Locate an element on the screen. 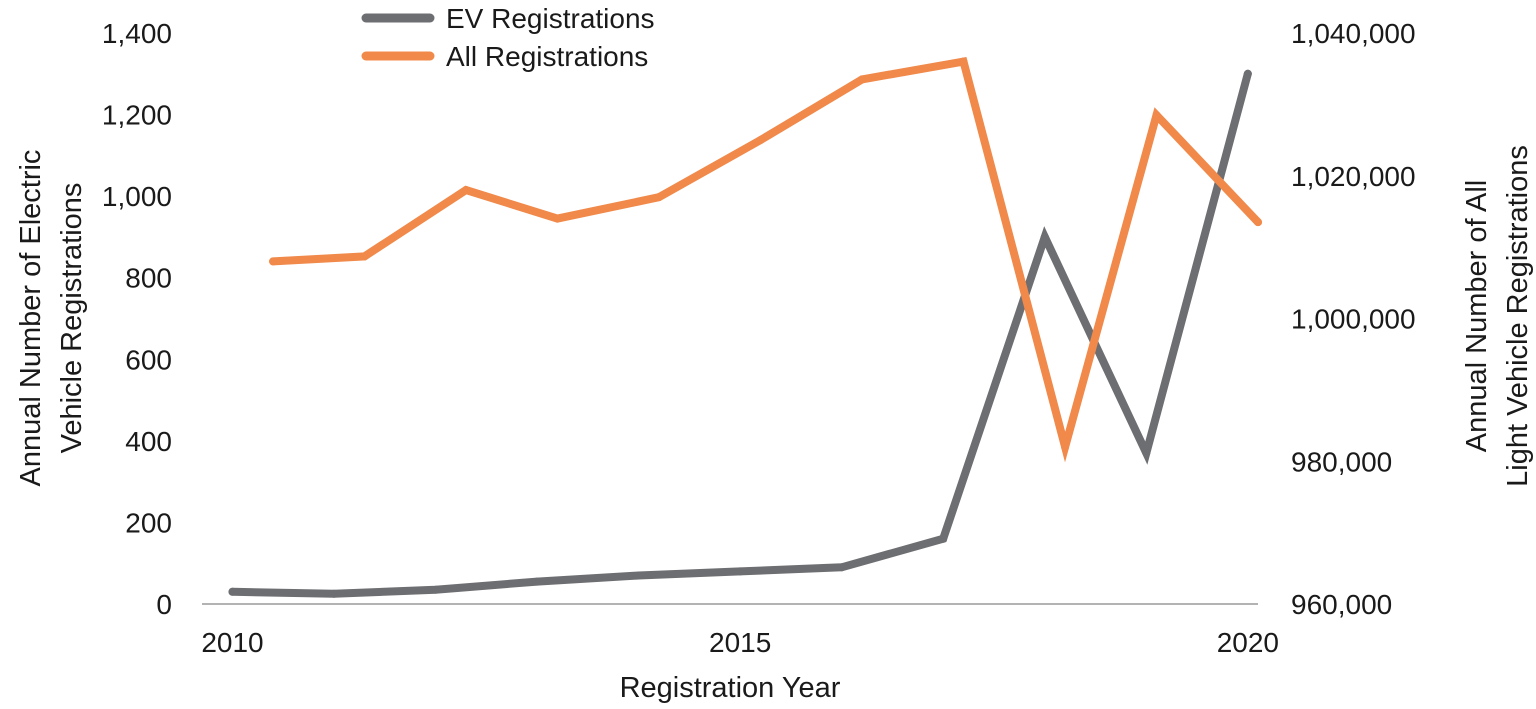  right-y-tick-label: 1,000,000 is located at coordinates (1353, 319).